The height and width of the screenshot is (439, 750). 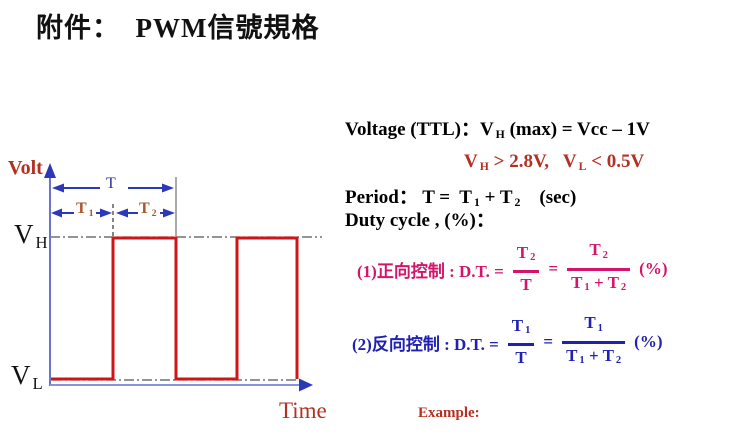 I want to click on pwm-square-wave, so click(x=174, y=308).